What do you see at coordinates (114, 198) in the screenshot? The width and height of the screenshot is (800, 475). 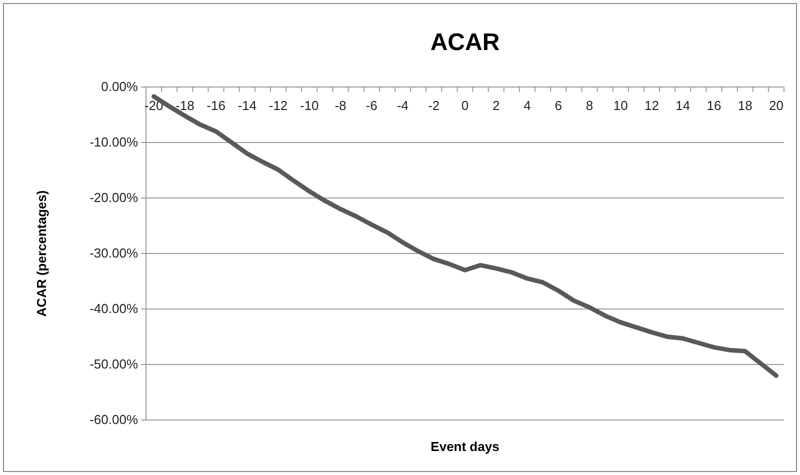 I see `y-tick-label: -20.00%` at bounding box center [114, 198].